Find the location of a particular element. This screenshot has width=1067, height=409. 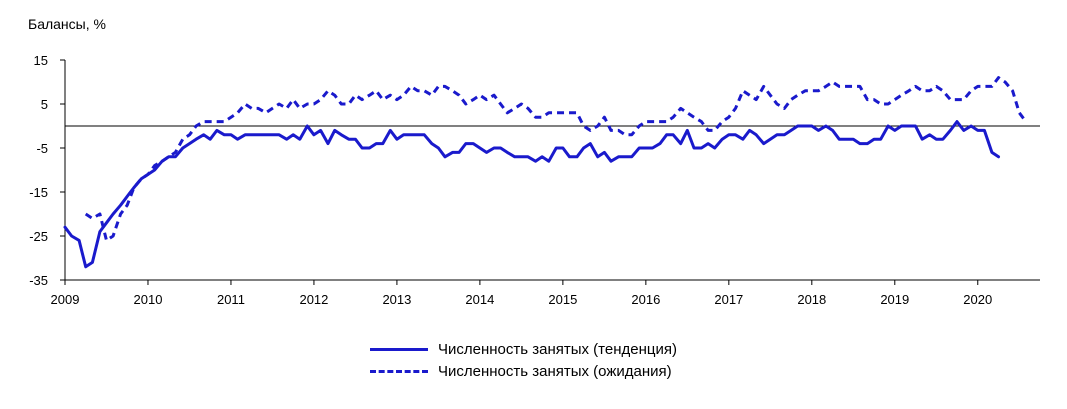

x-tick-label: 2012 is located at coordinates (313, 299).